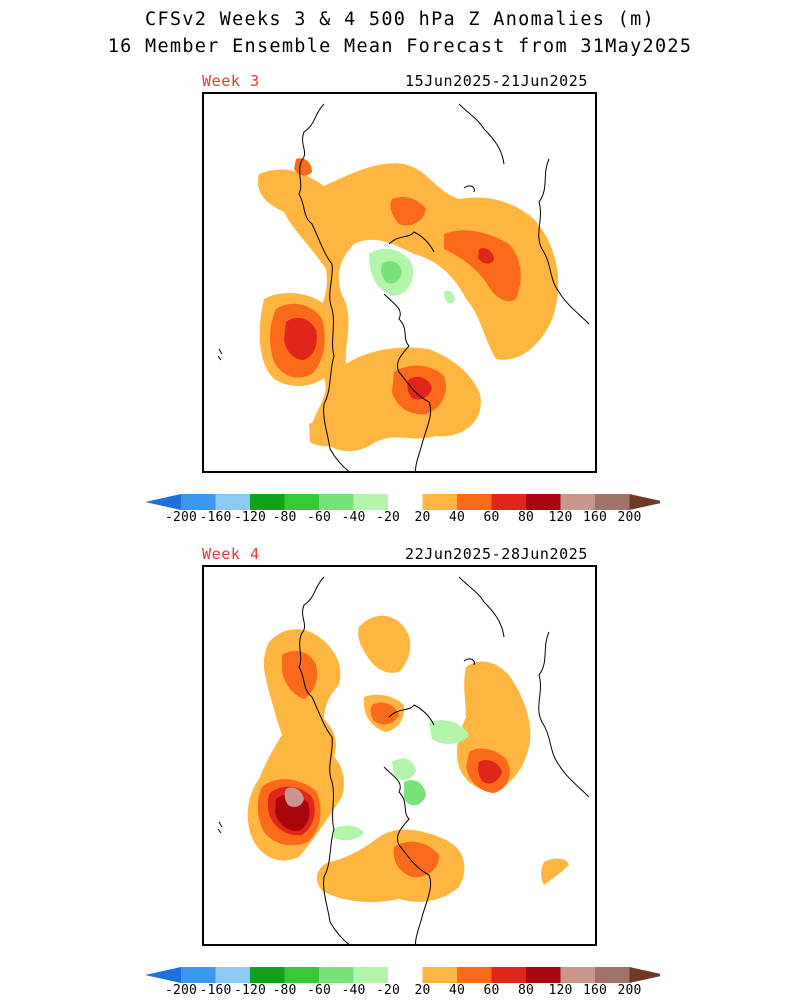 The width and height of the screenshot is (800, 1005). I want to click on week4-colorbar-tick-label: -60, so click(319, 990).